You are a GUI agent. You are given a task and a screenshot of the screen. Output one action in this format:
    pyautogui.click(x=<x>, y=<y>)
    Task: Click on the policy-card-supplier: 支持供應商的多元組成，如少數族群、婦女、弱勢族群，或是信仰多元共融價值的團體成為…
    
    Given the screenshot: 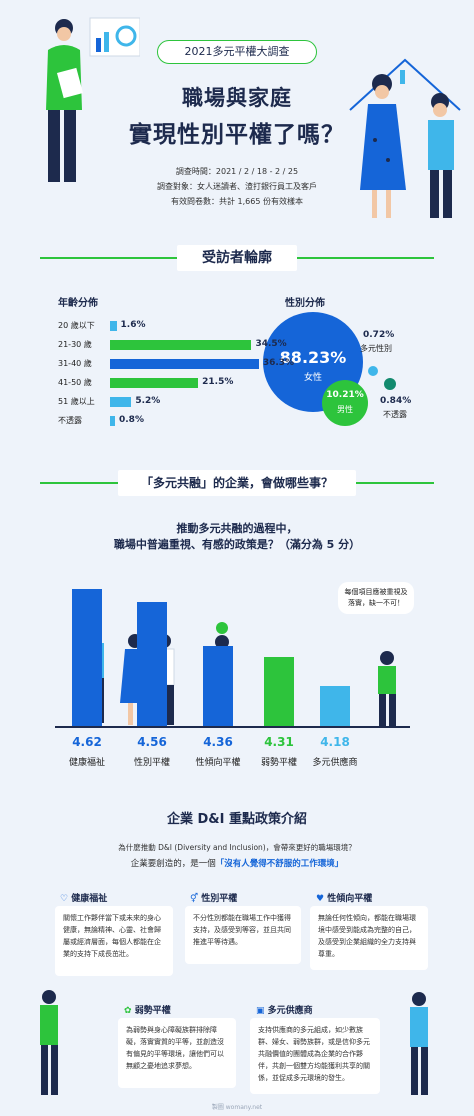 What is the action you would take?
    pyautogui.click(x=315, y=1056)
    